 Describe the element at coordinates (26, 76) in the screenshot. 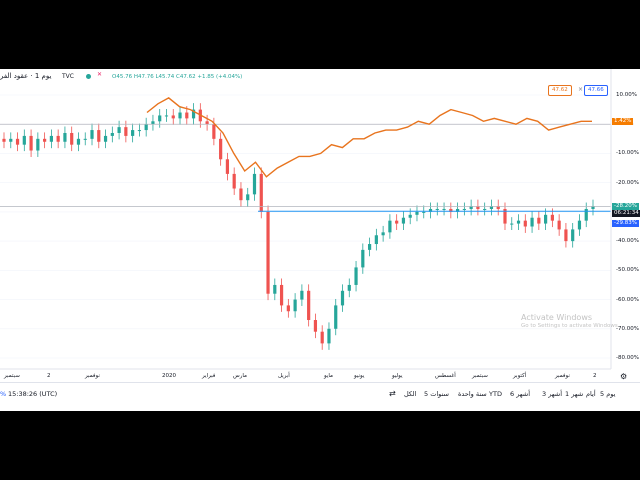

I see `symbol-title: يوم 1 · عقود الفر` at that location.